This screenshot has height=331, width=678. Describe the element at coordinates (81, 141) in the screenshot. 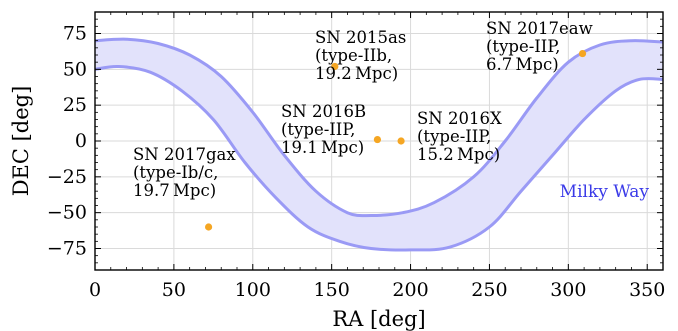

I see `y-tick-label: 0` at that location.